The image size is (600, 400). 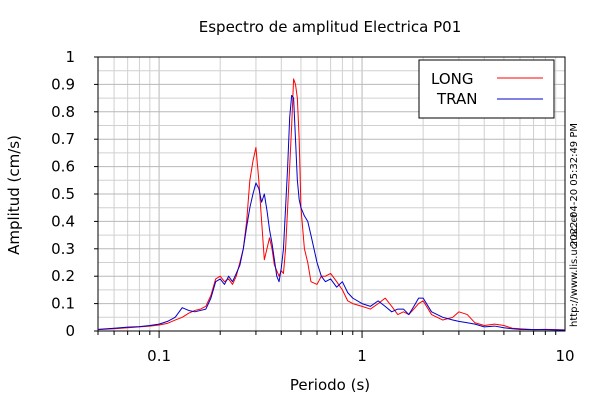 I want to click on y-tick-label: 0, so click(x=70, y=331).